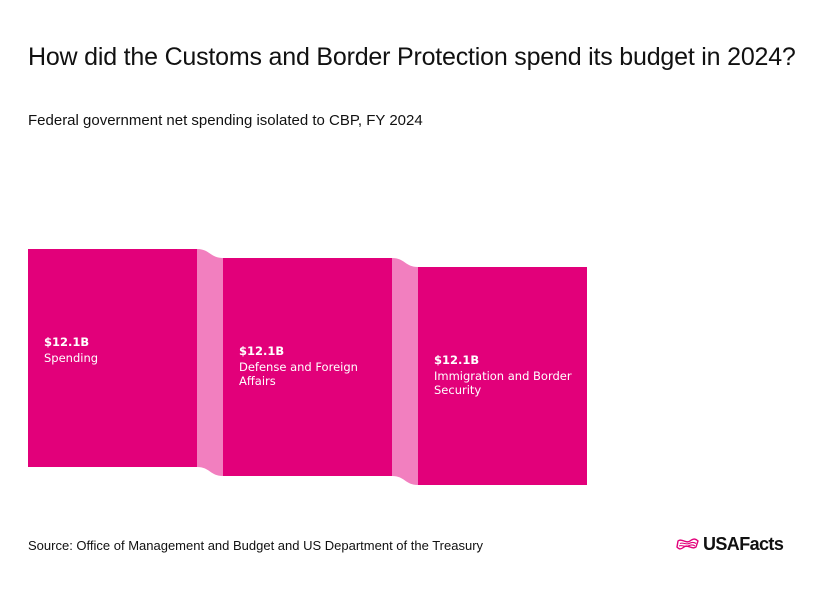 The width and height of the screenshot is (828, 589). What do you see at coordinates (743, 544) in the screenshot?
I see `logo-text: USAFacts` at bounding box center [743, 544].